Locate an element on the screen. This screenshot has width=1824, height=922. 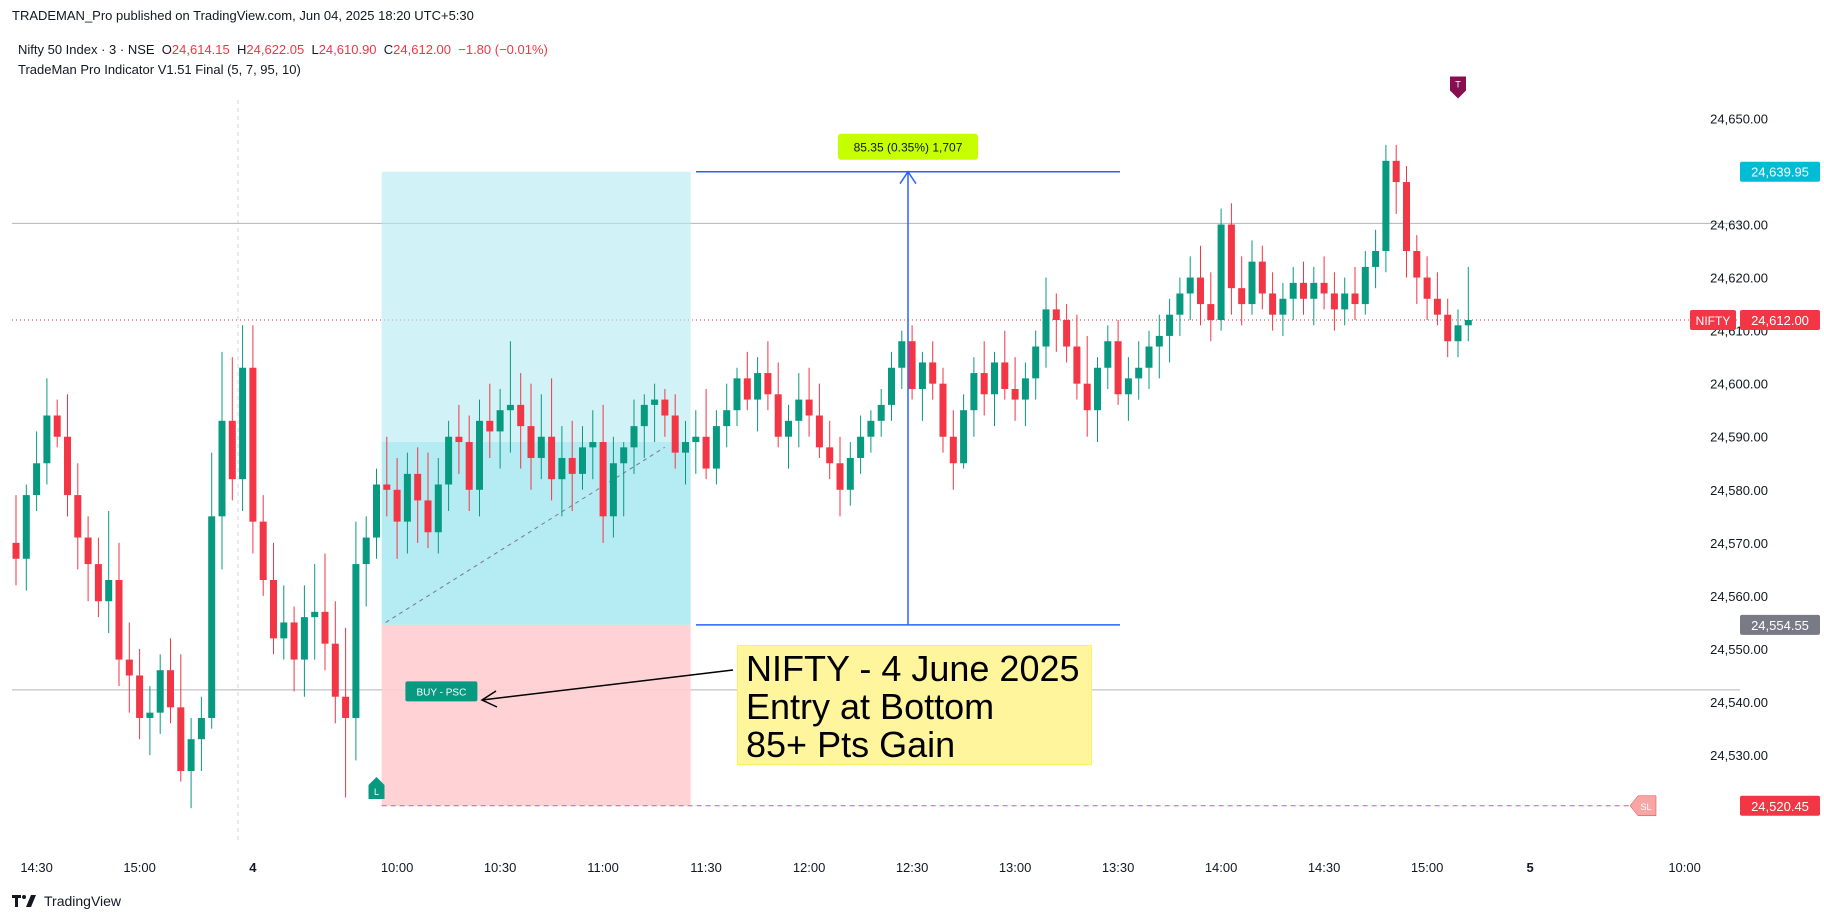
note-line-2: Entry at Bottom is located at coordinates (870, 706).